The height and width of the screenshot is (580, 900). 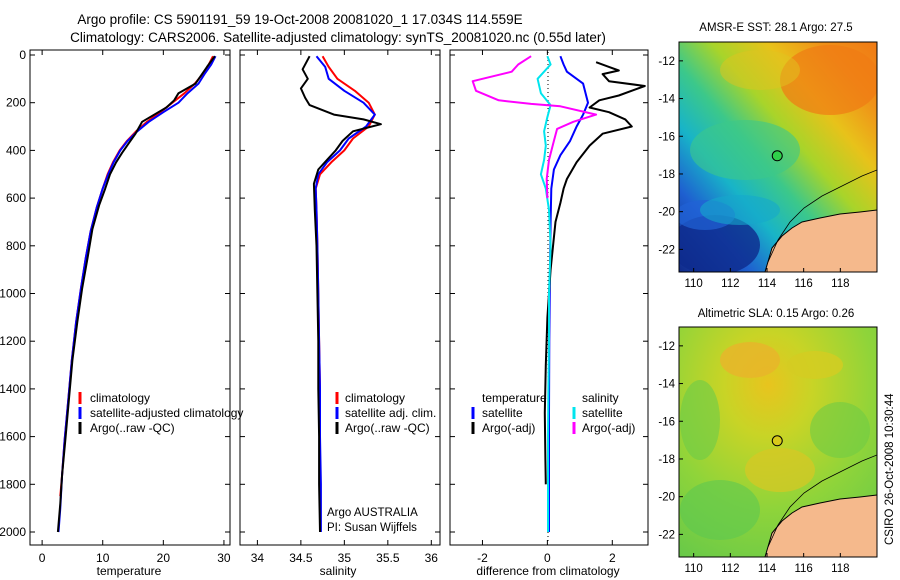 I want to click on salinity-satellite-line, so click(x=544, y=293).